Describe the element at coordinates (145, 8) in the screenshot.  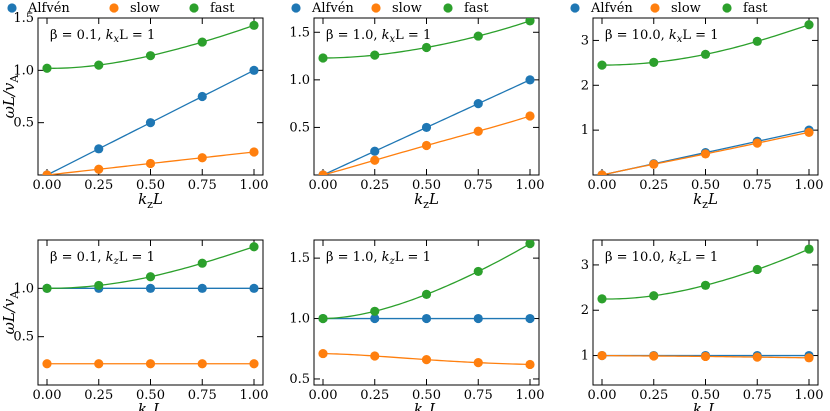
I see `legend-label: slow` at that location.